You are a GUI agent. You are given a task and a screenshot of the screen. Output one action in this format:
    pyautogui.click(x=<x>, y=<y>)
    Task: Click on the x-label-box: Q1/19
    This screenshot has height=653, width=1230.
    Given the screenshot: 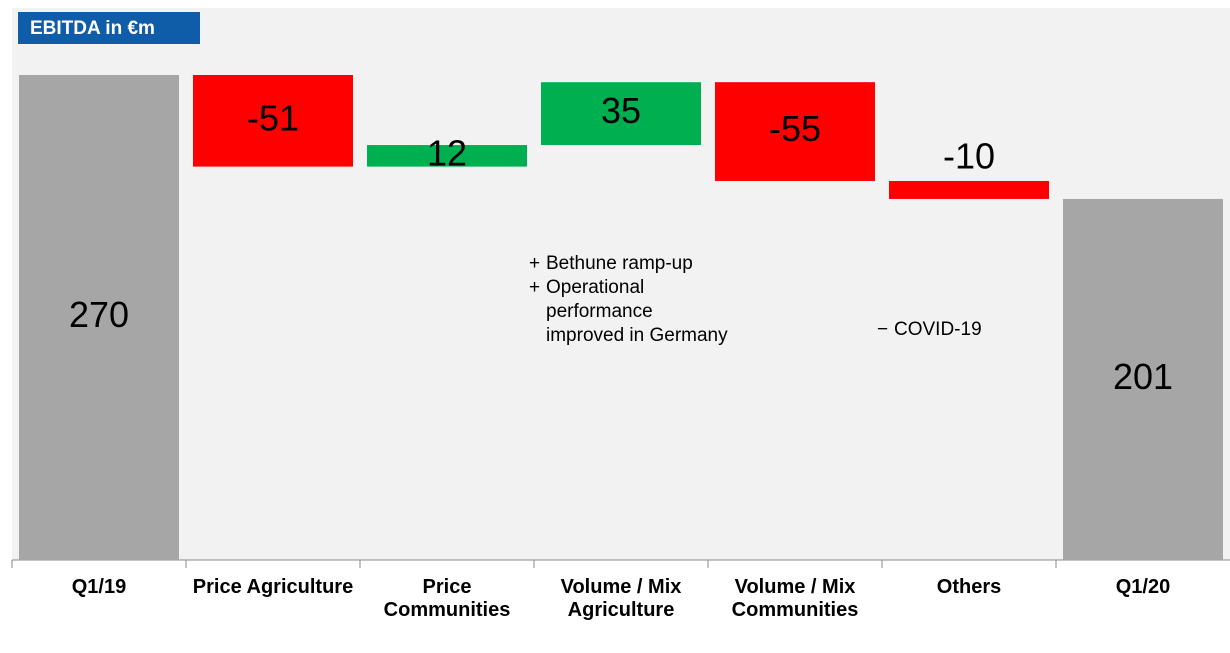 What is the action you would take?
    pyautogui.click(x=99, y=587)
    